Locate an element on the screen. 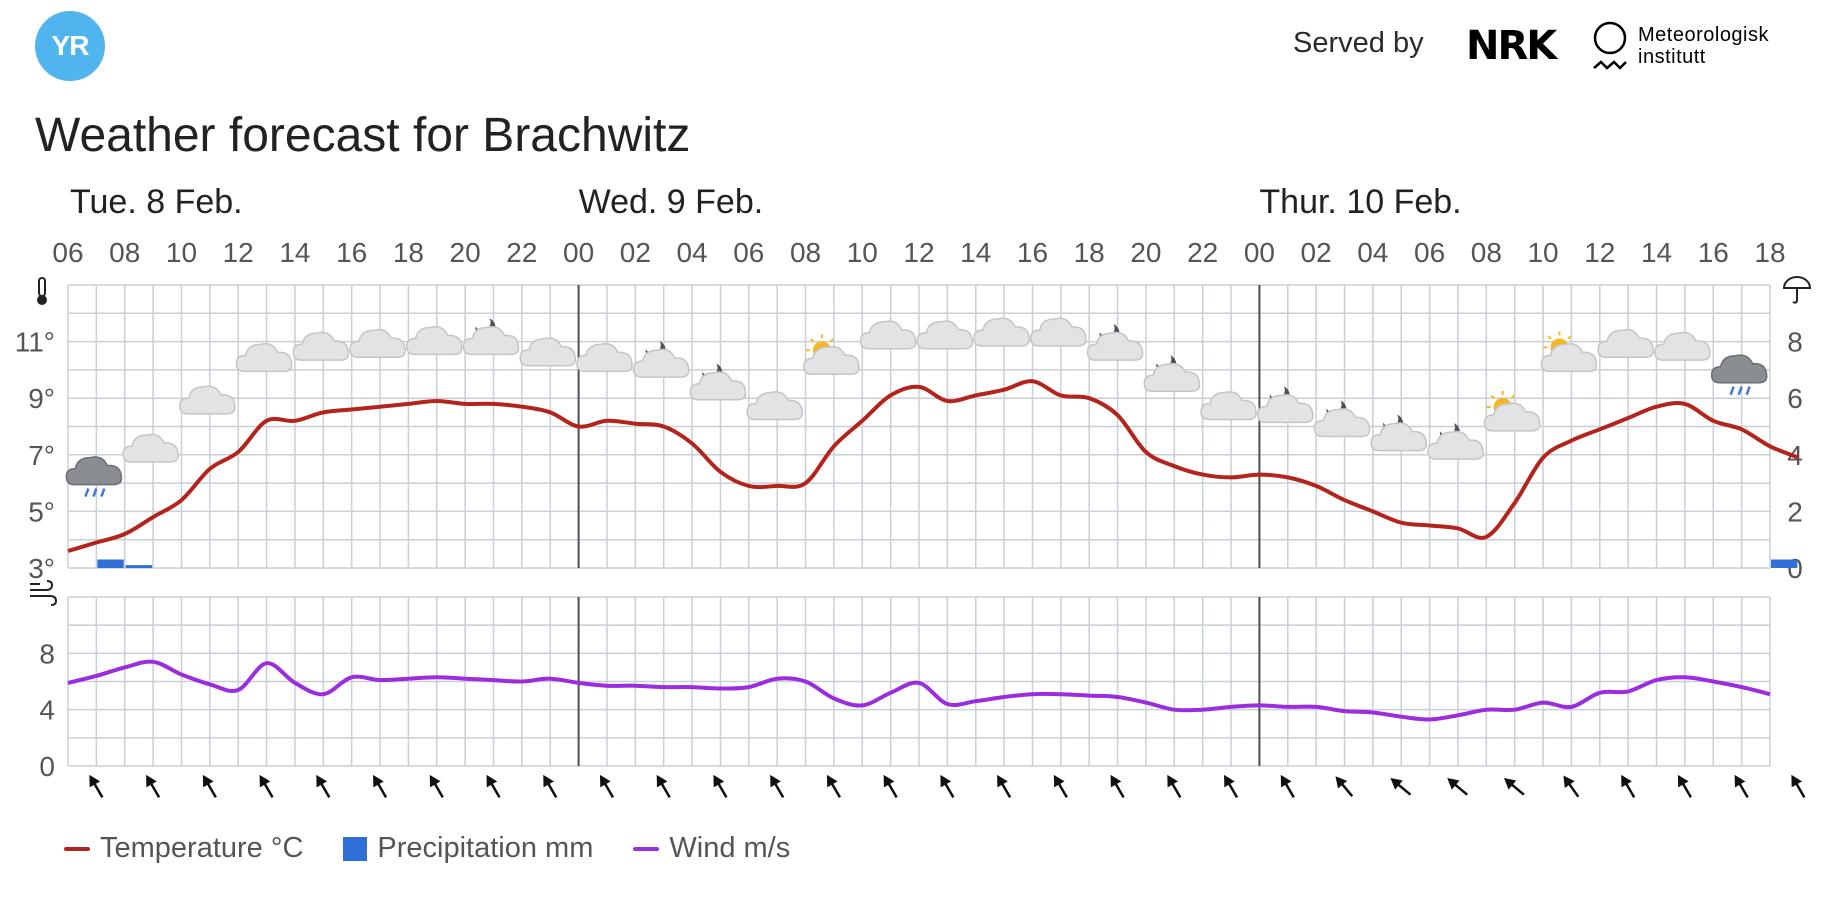 The image size is (1828, 908). cloud-rain-icon is located at coordinates (1739, 375).